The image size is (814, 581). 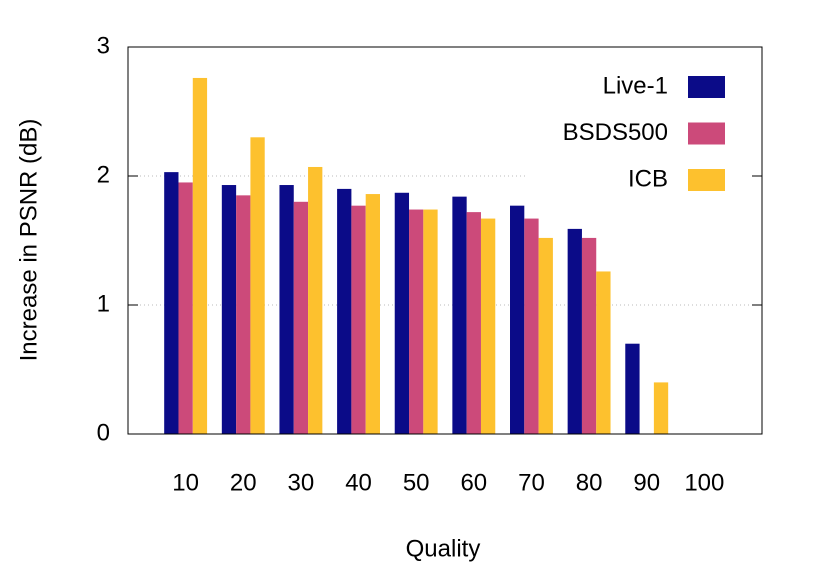 What do you see at coordinates (416, 482) in the screenshot?
I see `x-tick-label: 50` at bounding box center [416, 482].